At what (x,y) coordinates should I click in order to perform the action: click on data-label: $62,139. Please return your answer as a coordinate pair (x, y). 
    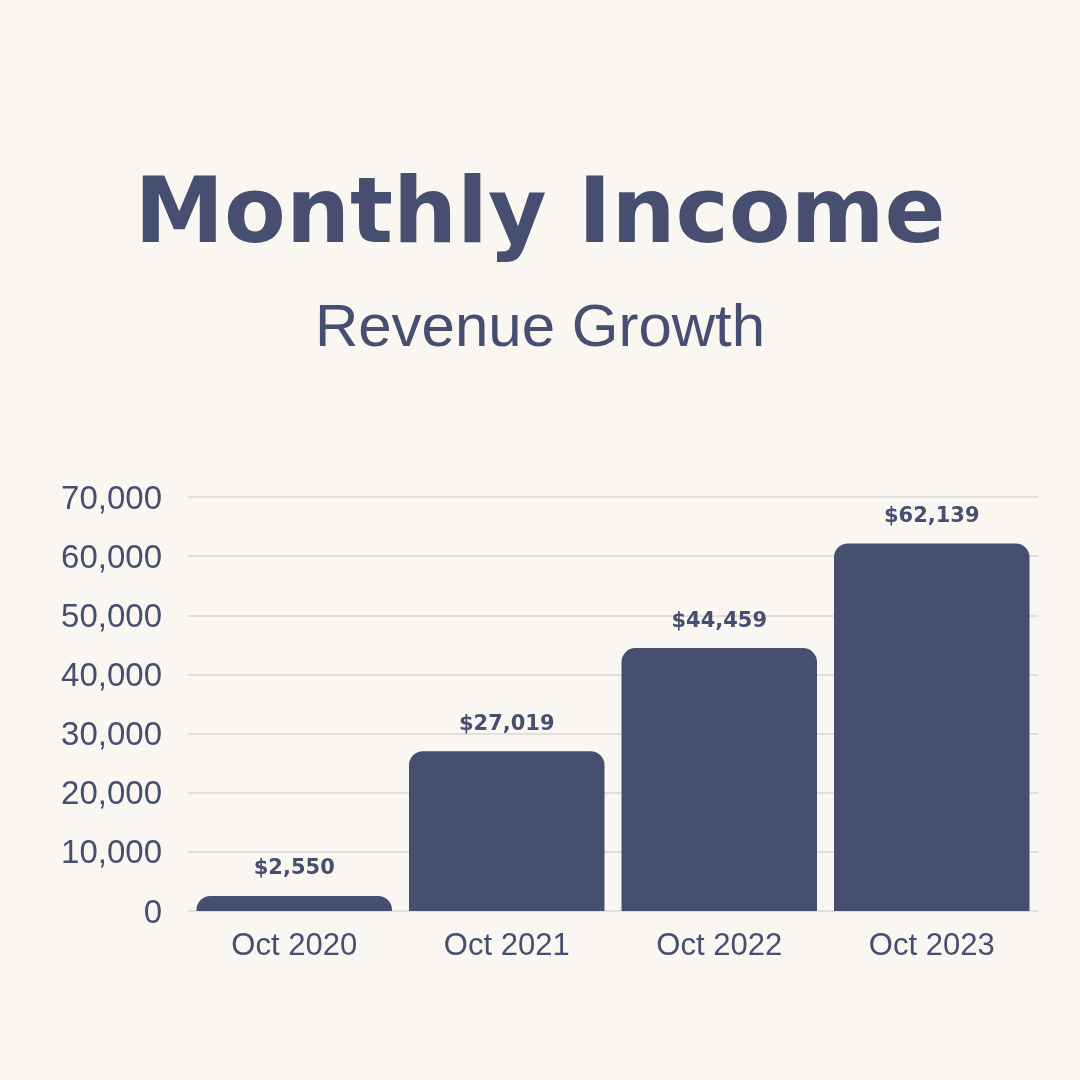
    Looking at the image, I should click on (931, 514).